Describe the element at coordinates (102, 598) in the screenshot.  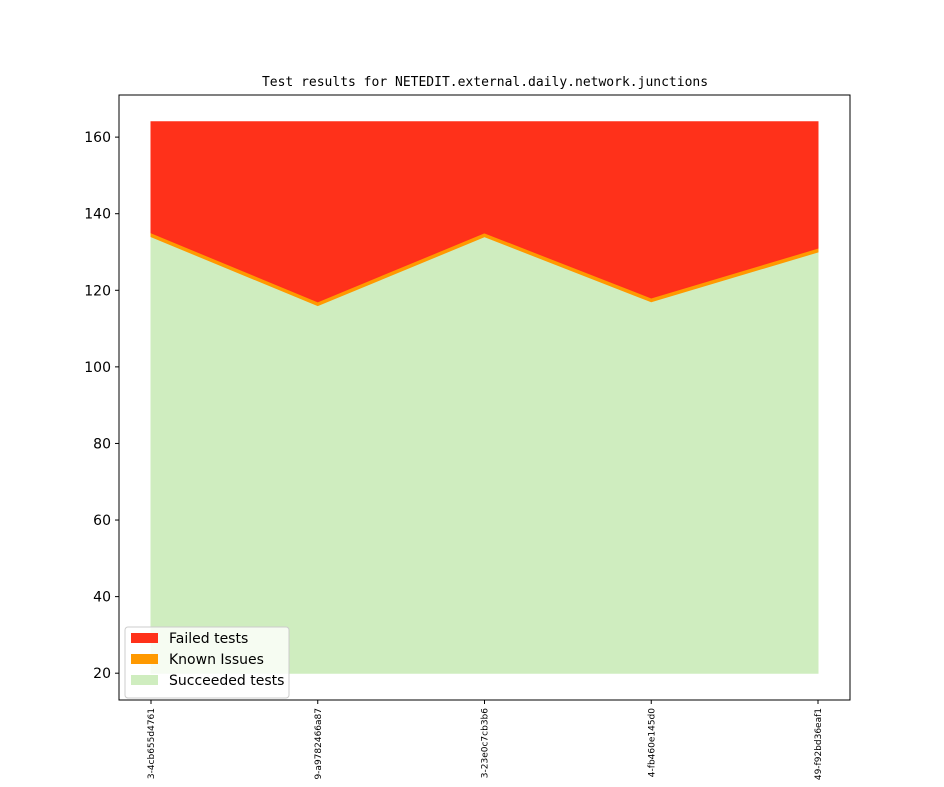
I see `y-tick-label: 40` at that location.